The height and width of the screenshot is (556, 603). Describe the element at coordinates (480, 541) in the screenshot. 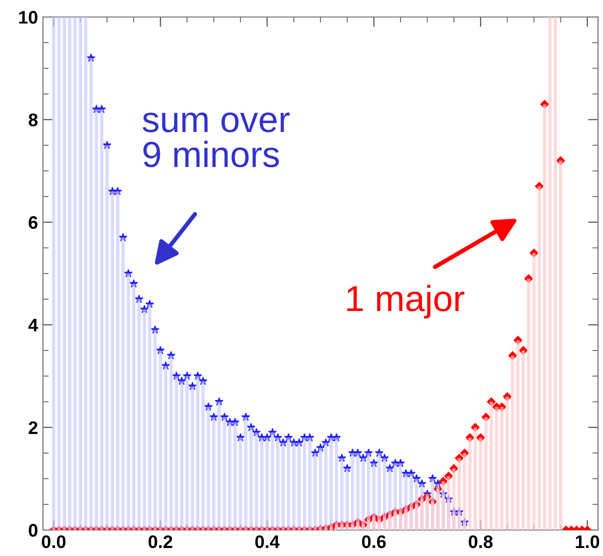

I see `x-tick-label: 0.8` at that location.